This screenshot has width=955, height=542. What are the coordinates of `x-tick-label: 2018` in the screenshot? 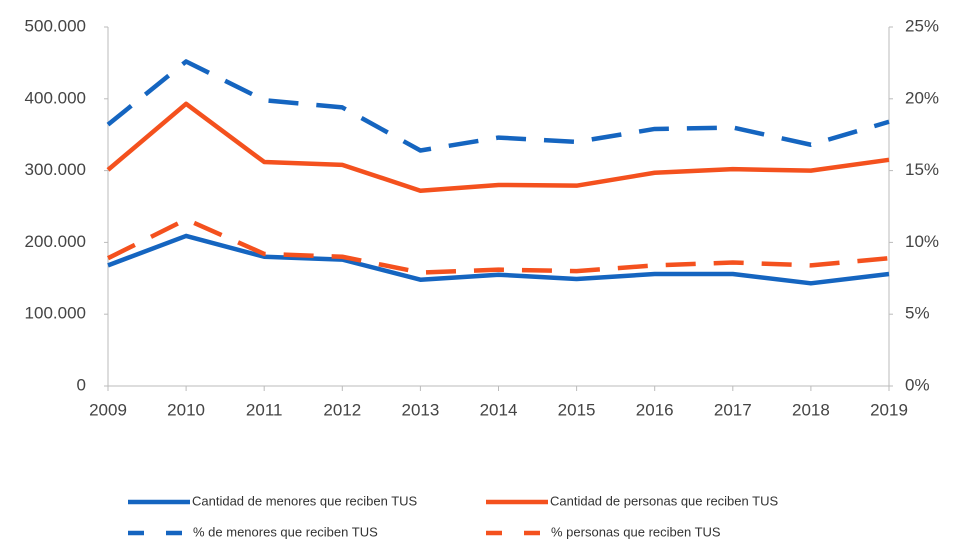 It's located at (811, 409).